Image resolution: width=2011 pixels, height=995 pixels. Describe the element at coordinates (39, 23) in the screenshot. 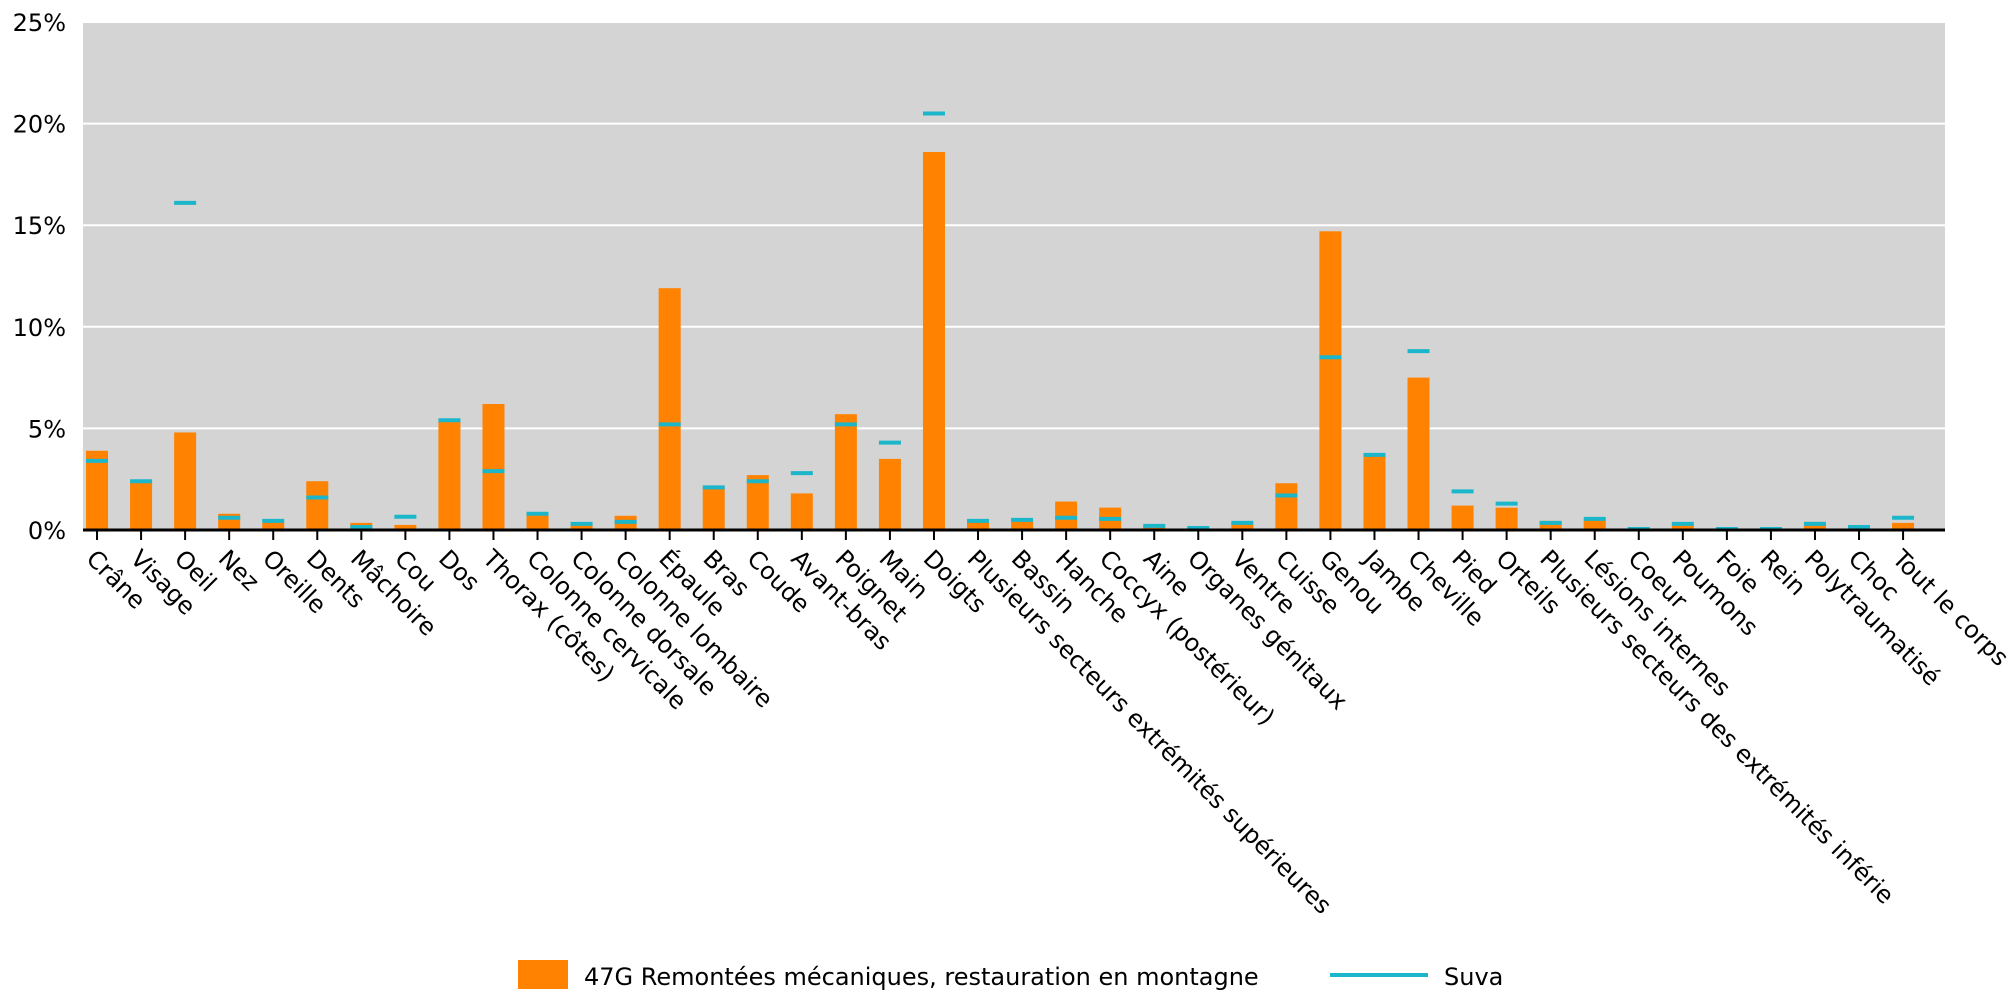

I see `y-tick-label: 25%` at that location.